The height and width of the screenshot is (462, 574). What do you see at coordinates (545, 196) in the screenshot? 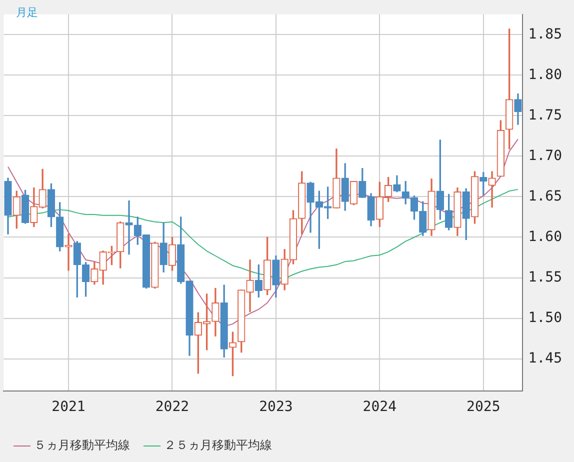
I see `y-tick-label: 1.65` at bounding box center [545, 196].